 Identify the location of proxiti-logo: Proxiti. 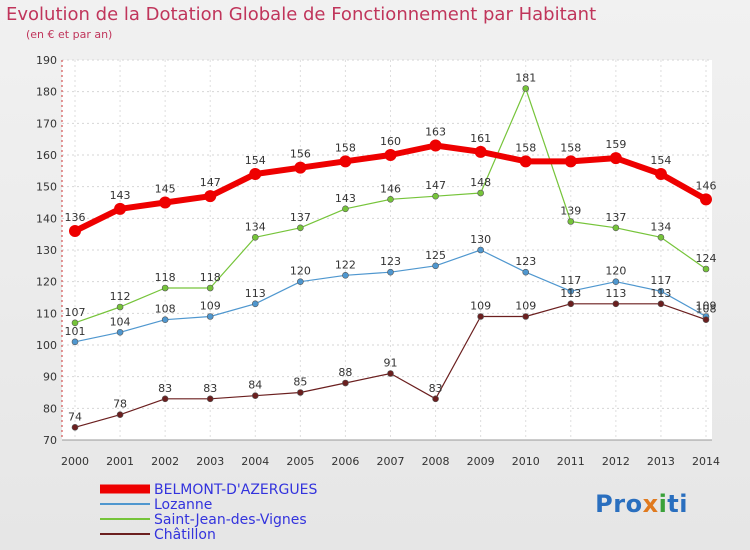
(641, 504).